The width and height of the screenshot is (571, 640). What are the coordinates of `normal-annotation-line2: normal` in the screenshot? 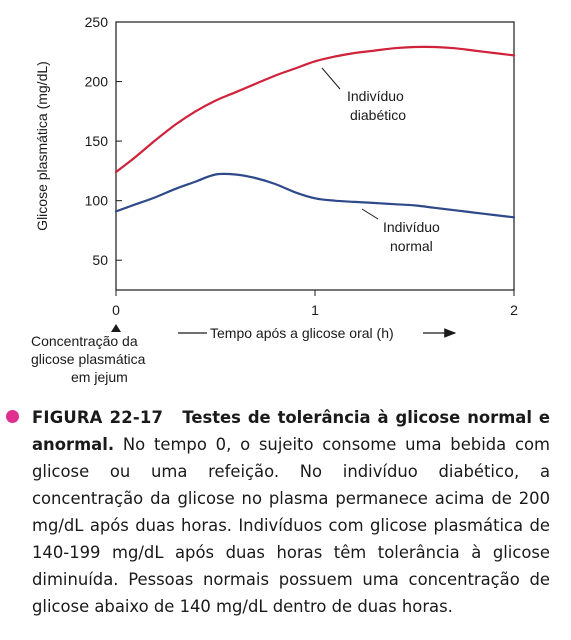 It's located at (411, 246).